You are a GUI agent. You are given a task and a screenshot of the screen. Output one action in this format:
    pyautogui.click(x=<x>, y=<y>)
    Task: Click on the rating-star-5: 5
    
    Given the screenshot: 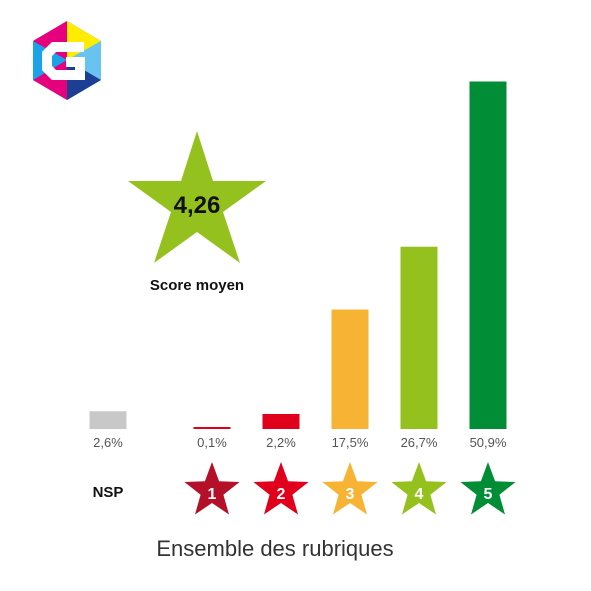 What is the action you would take?
    pyautogui.click(x=488, y=488)
    